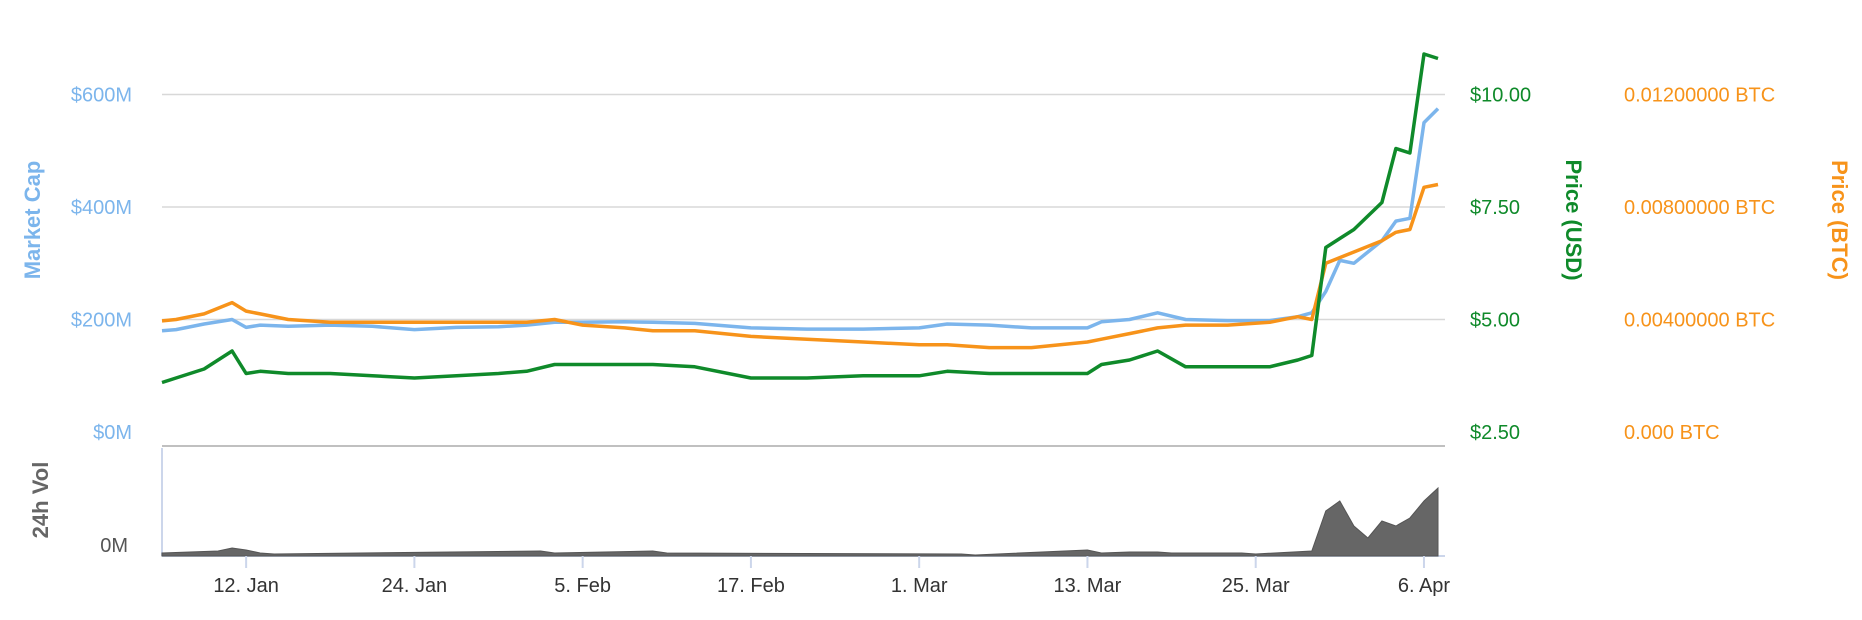  I want to click on price-btc-tick-label: 0.01200000 BTC, so click(1699, 96).